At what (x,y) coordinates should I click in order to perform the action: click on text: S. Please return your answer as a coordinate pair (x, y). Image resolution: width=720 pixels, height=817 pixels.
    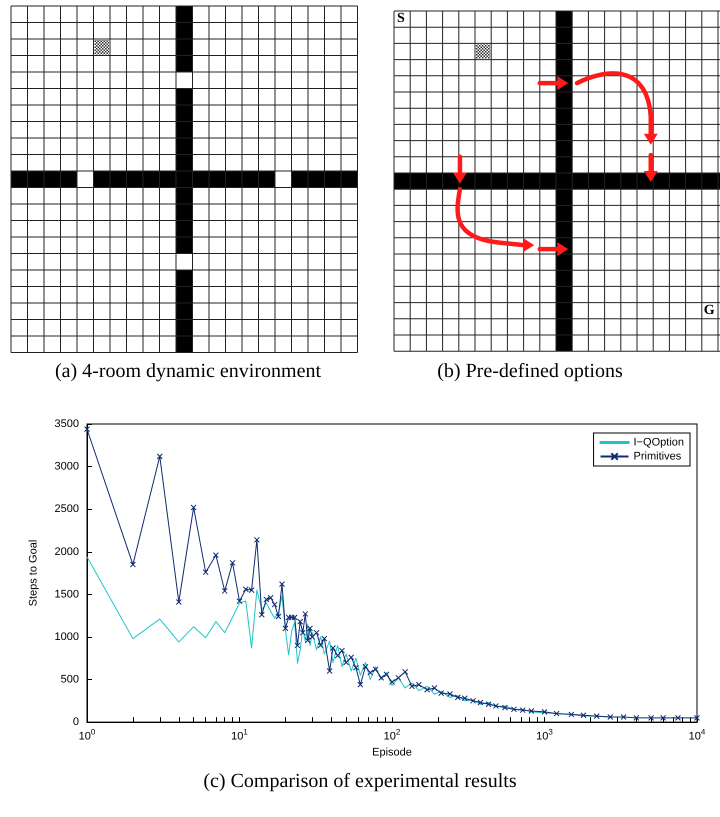
    Looking at the image, I should click on (401, 18).